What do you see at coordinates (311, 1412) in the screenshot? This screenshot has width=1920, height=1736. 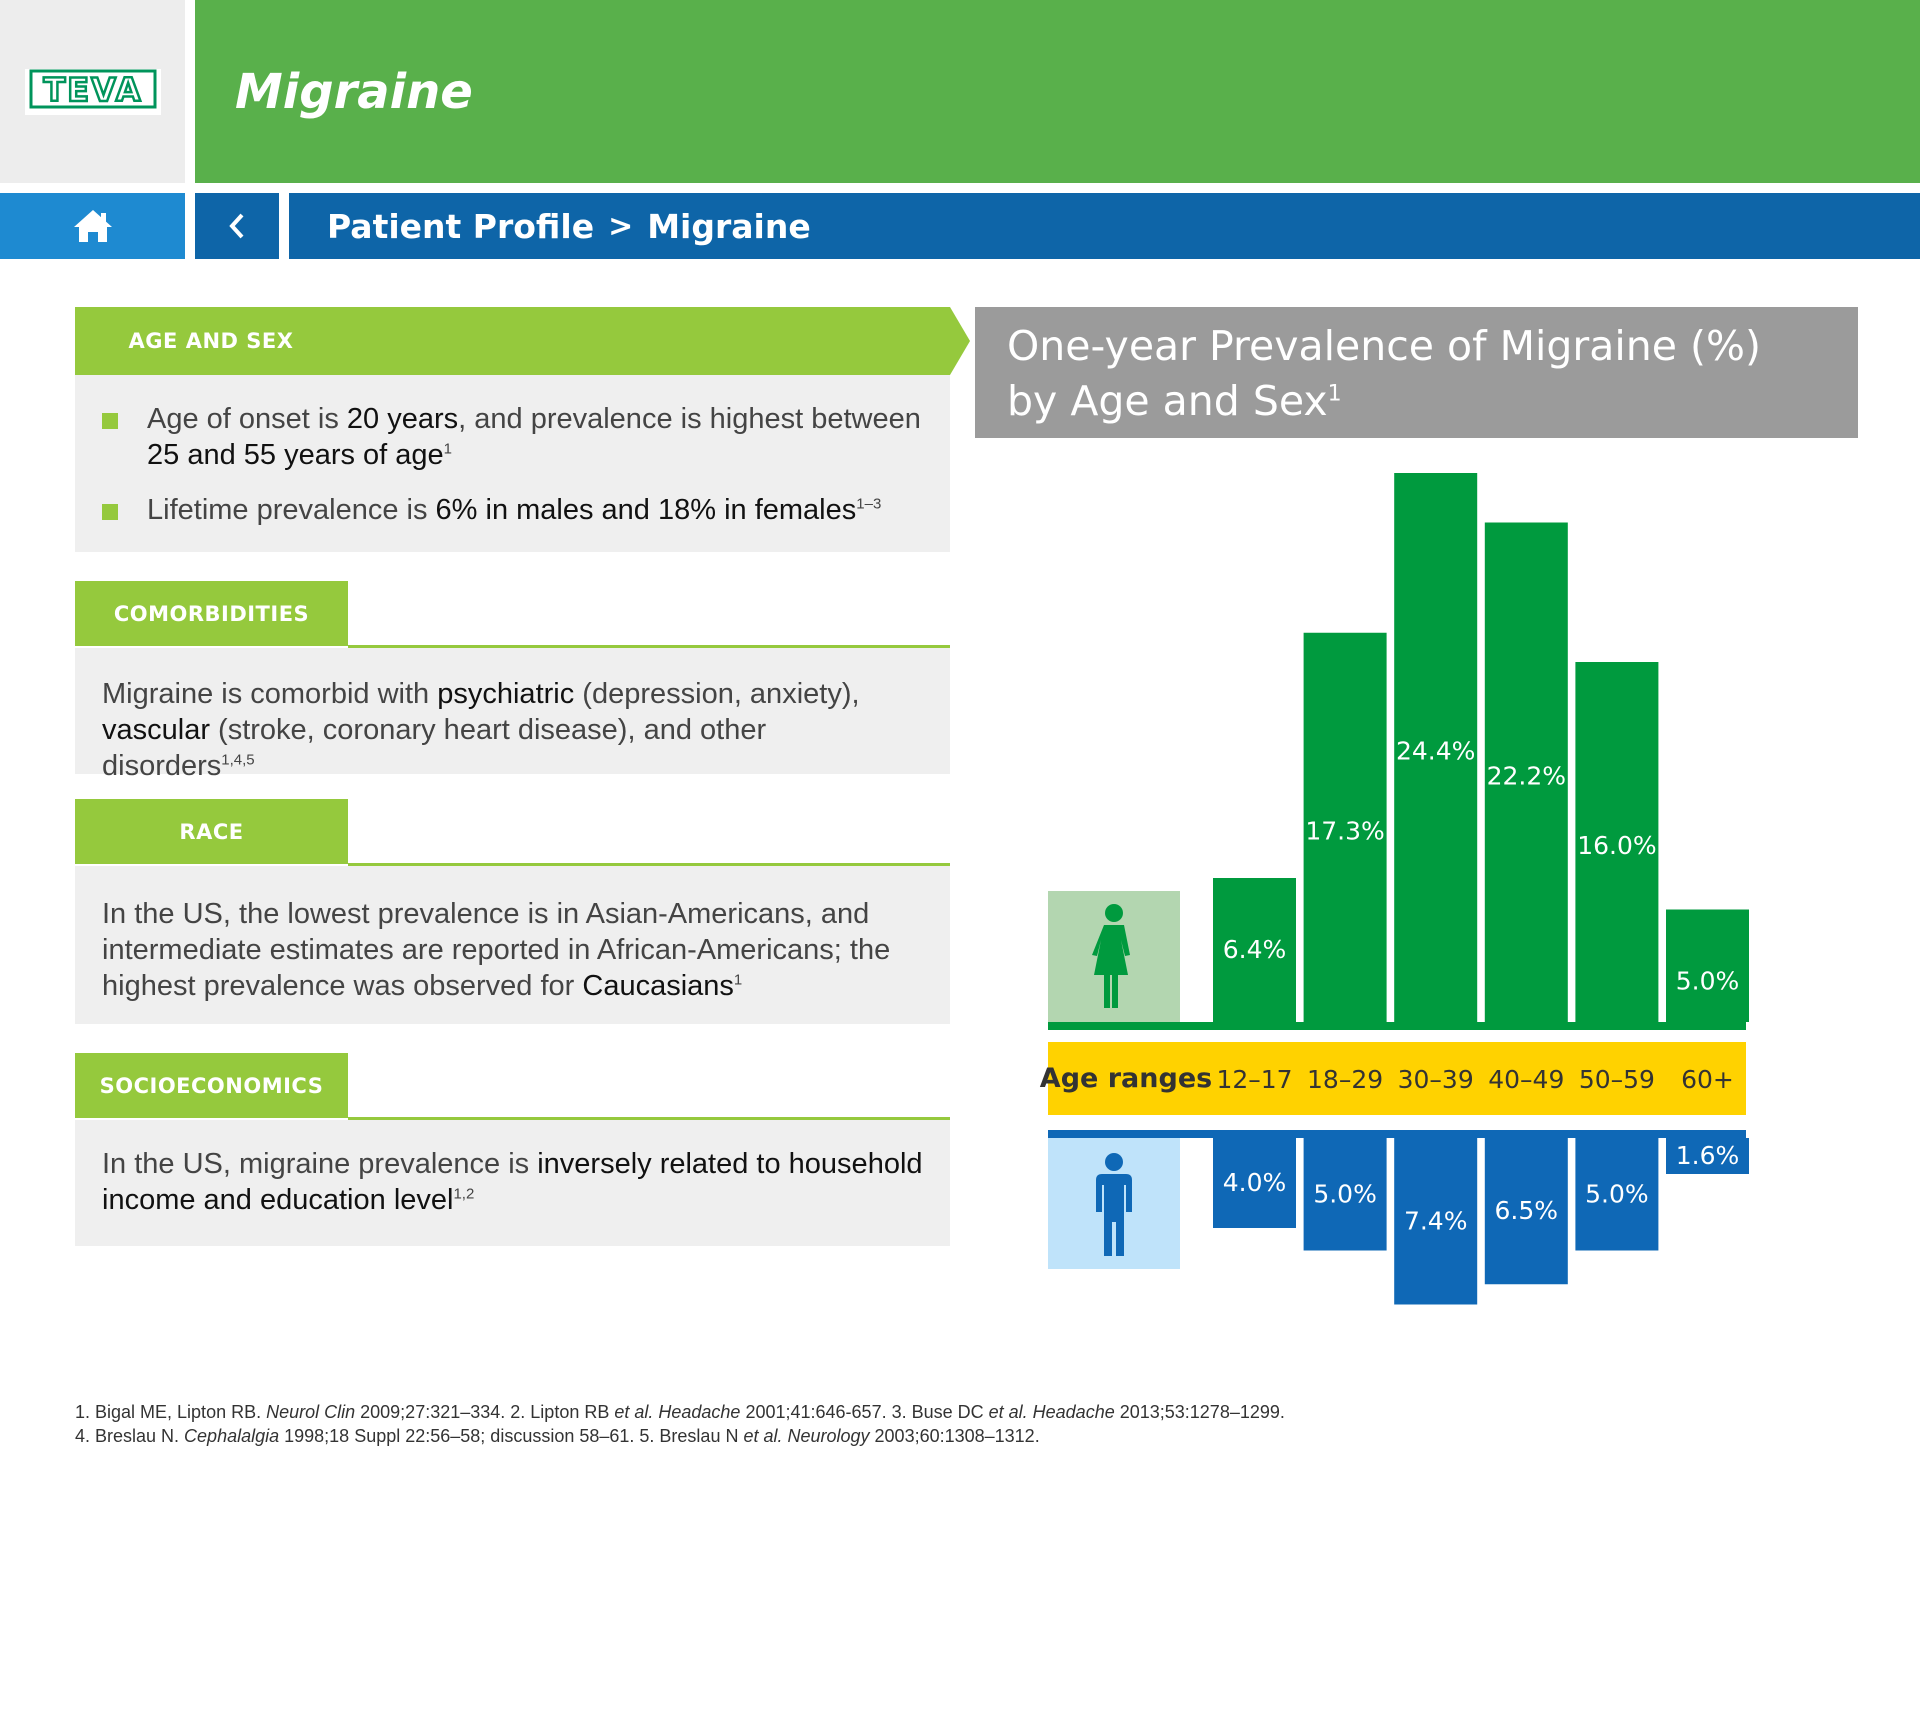 I see `reference-segment: Neurol Clin` at bounding box center [311, 1412].